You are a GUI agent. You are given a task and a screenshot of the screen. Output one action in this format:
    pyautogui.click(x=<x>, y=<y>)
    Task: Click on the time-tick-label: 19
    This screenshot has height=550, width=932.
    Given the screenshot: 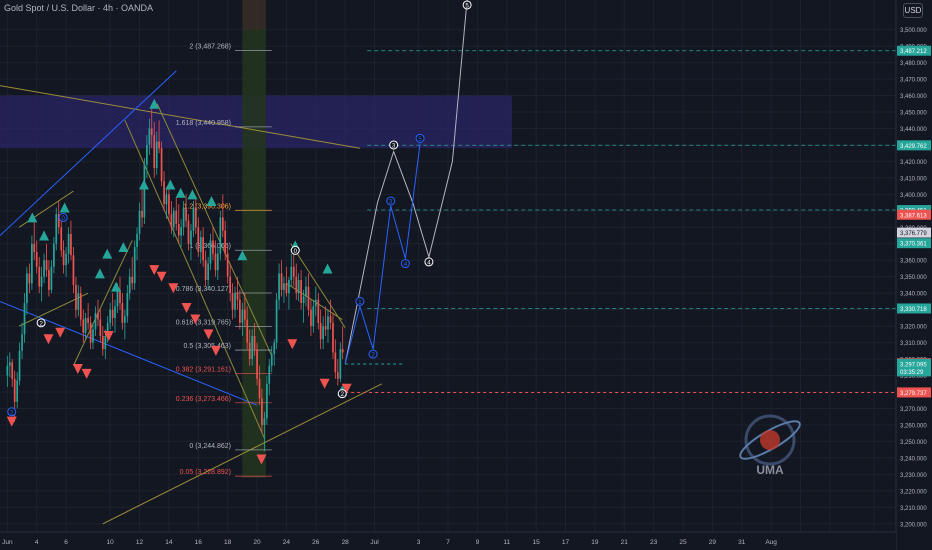 What is the action you would take?
    pyautogui.click(x=595, y=542)
    